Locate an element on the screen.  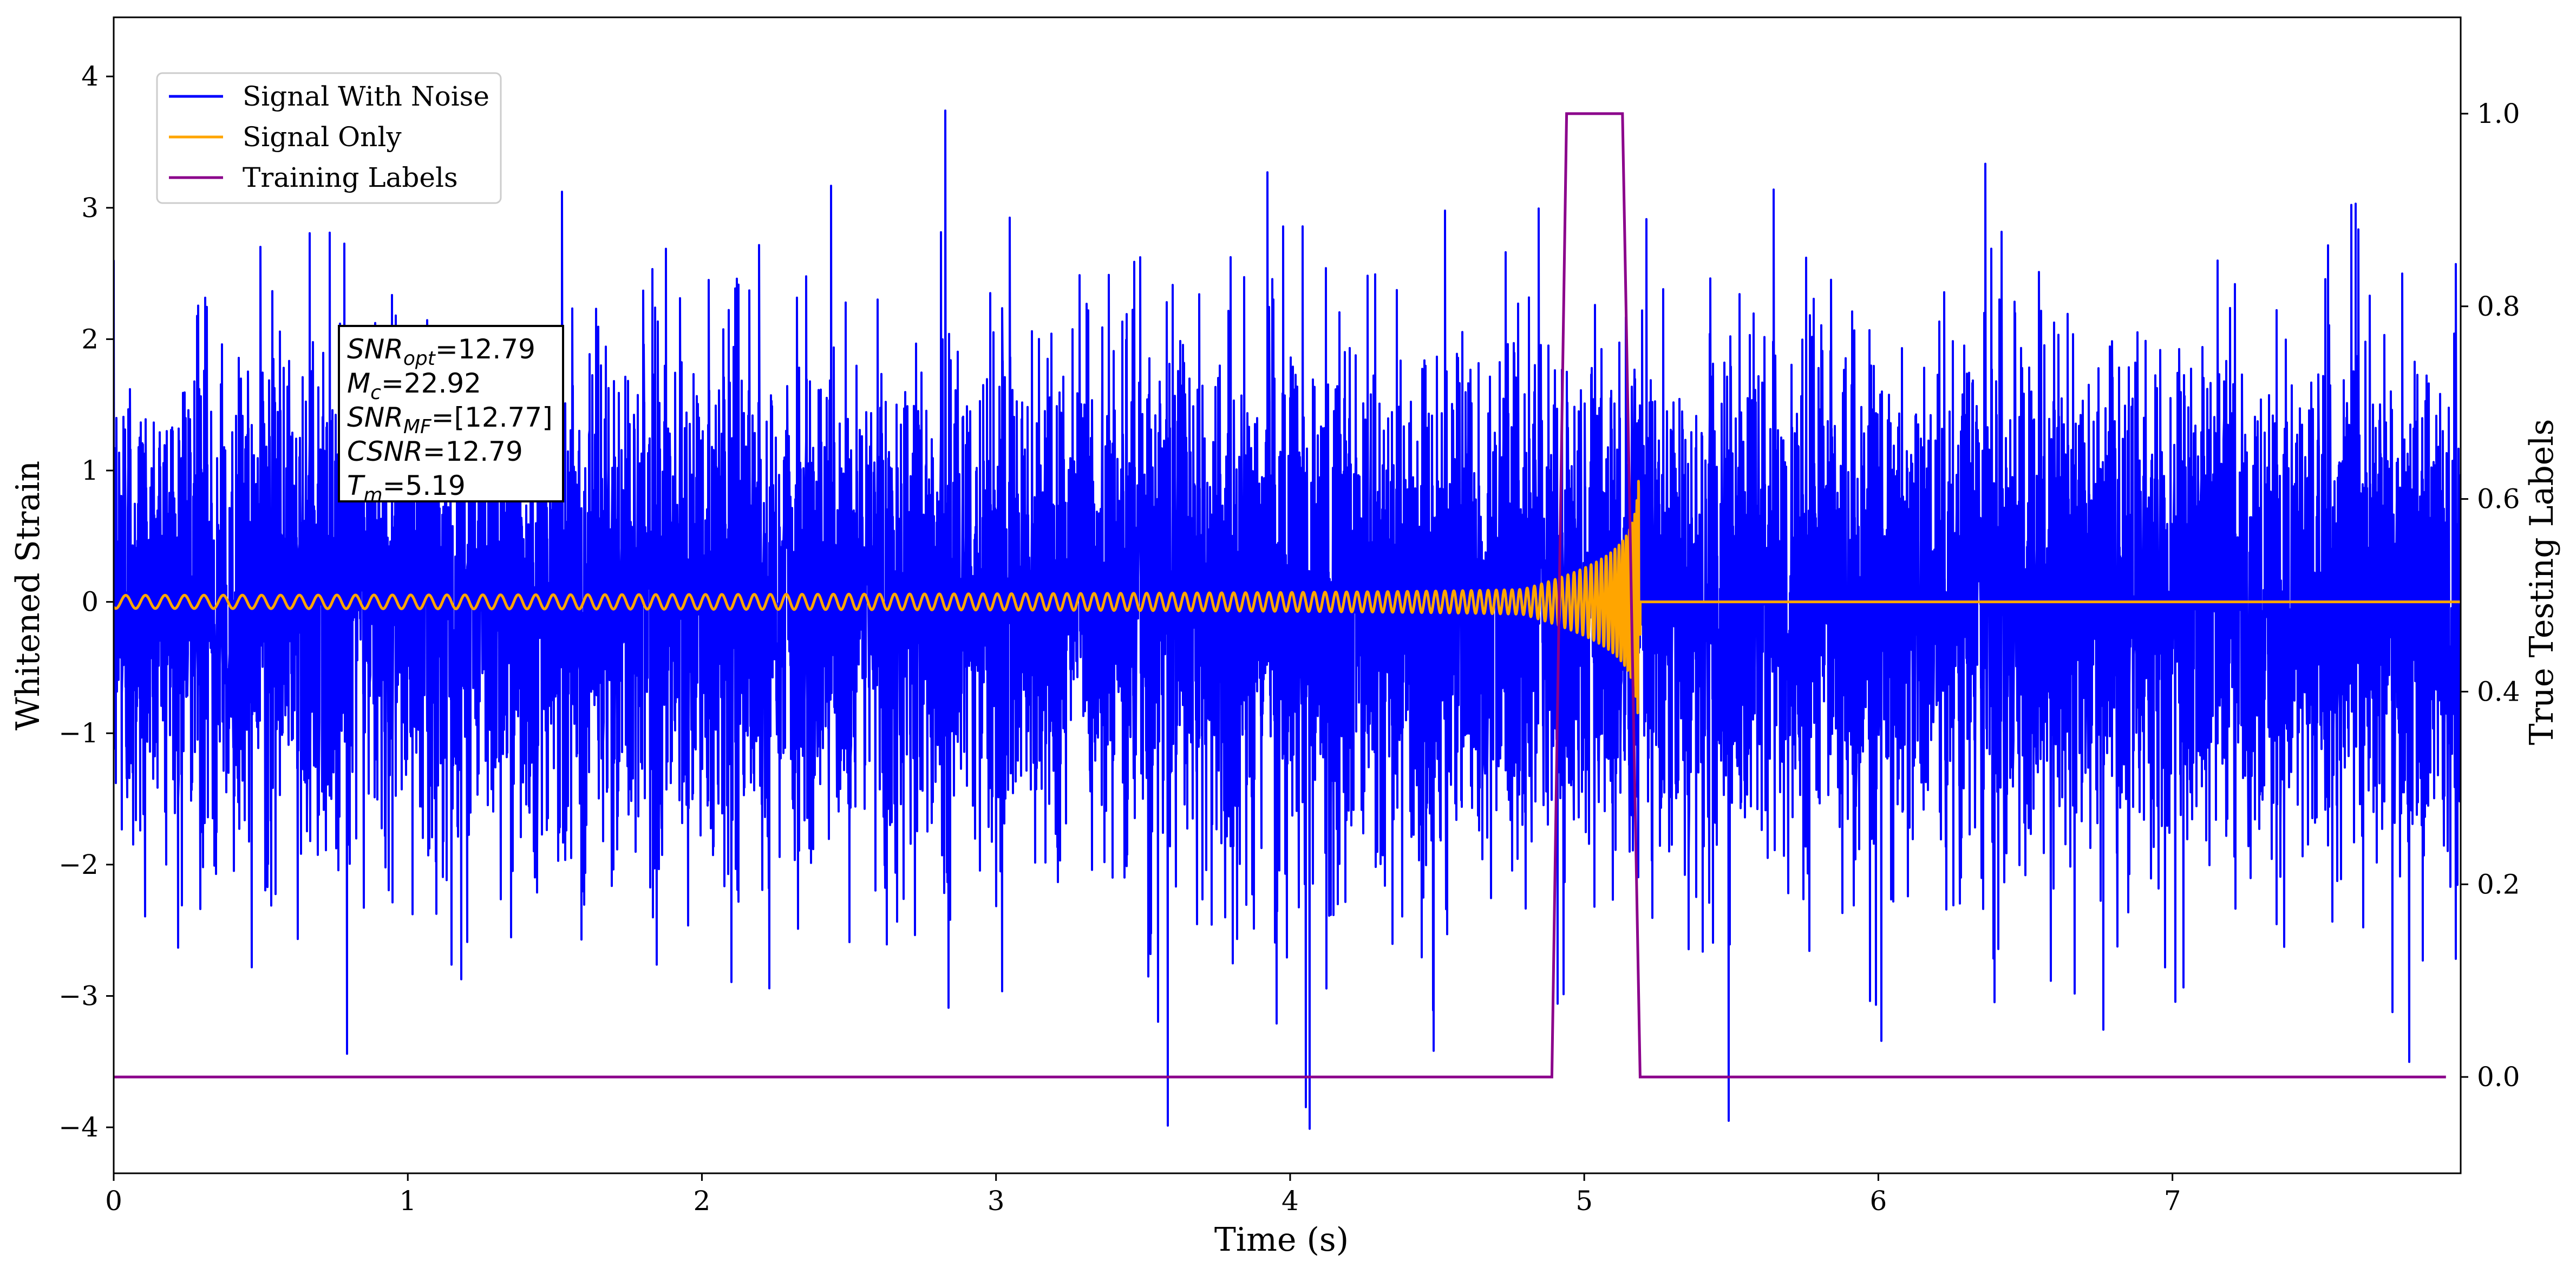
y-tick-label: −3 is located at coordinates (78, 995).